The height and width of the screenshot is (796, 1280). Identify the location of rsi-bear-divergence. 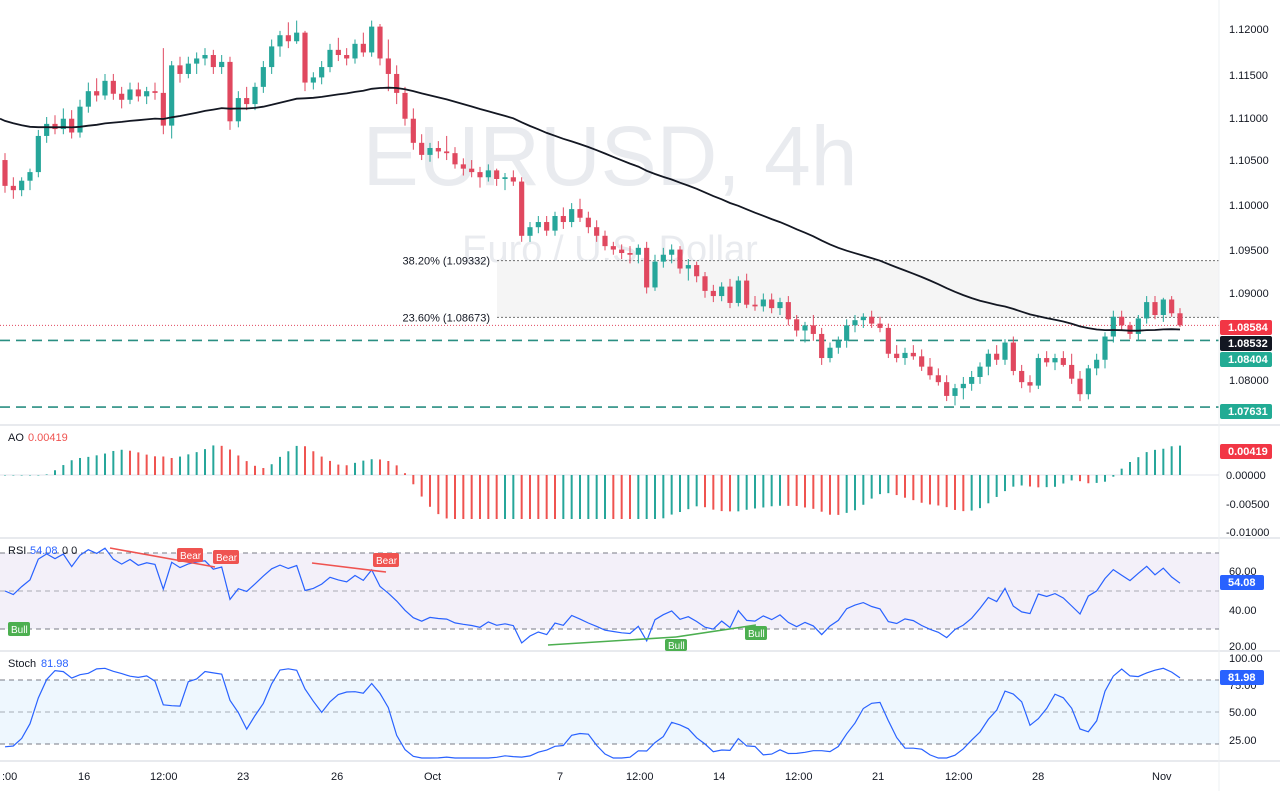
(349, 567).